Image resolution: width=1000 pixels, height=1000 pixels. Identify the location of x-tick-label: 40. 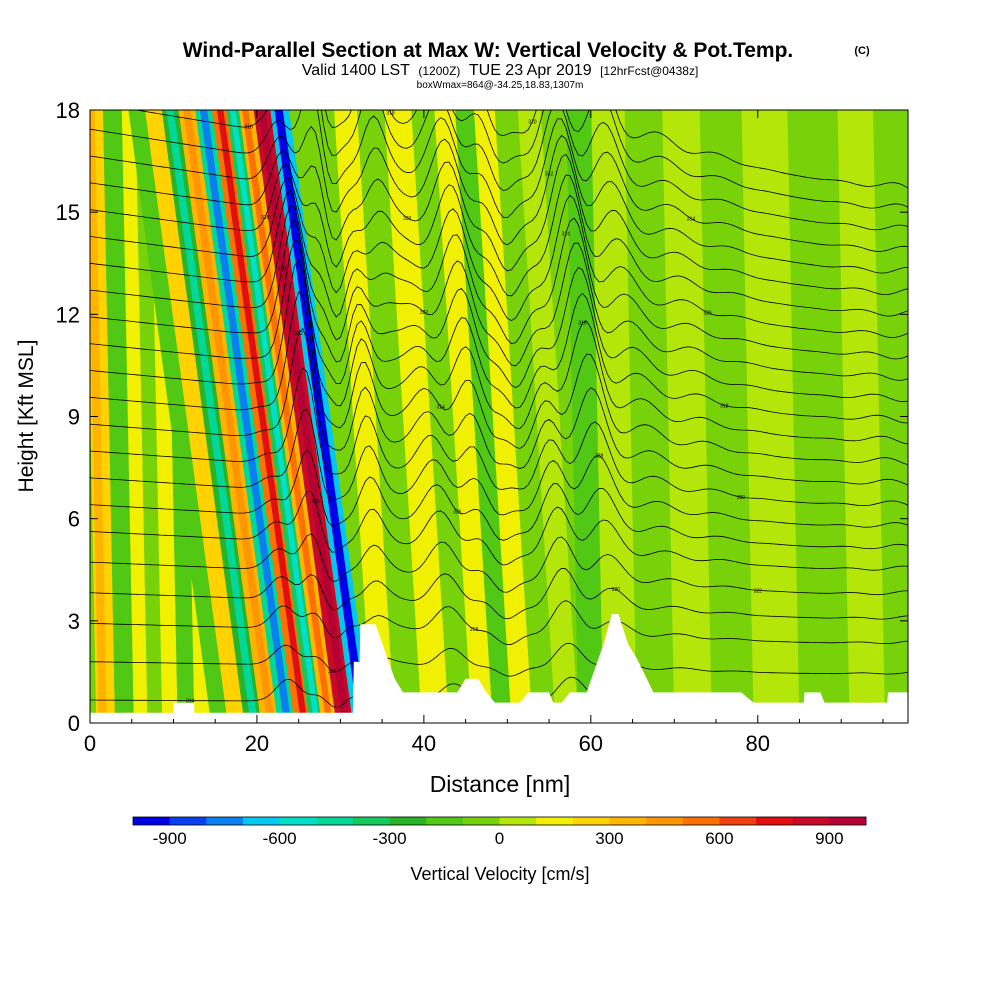
(424, 743).